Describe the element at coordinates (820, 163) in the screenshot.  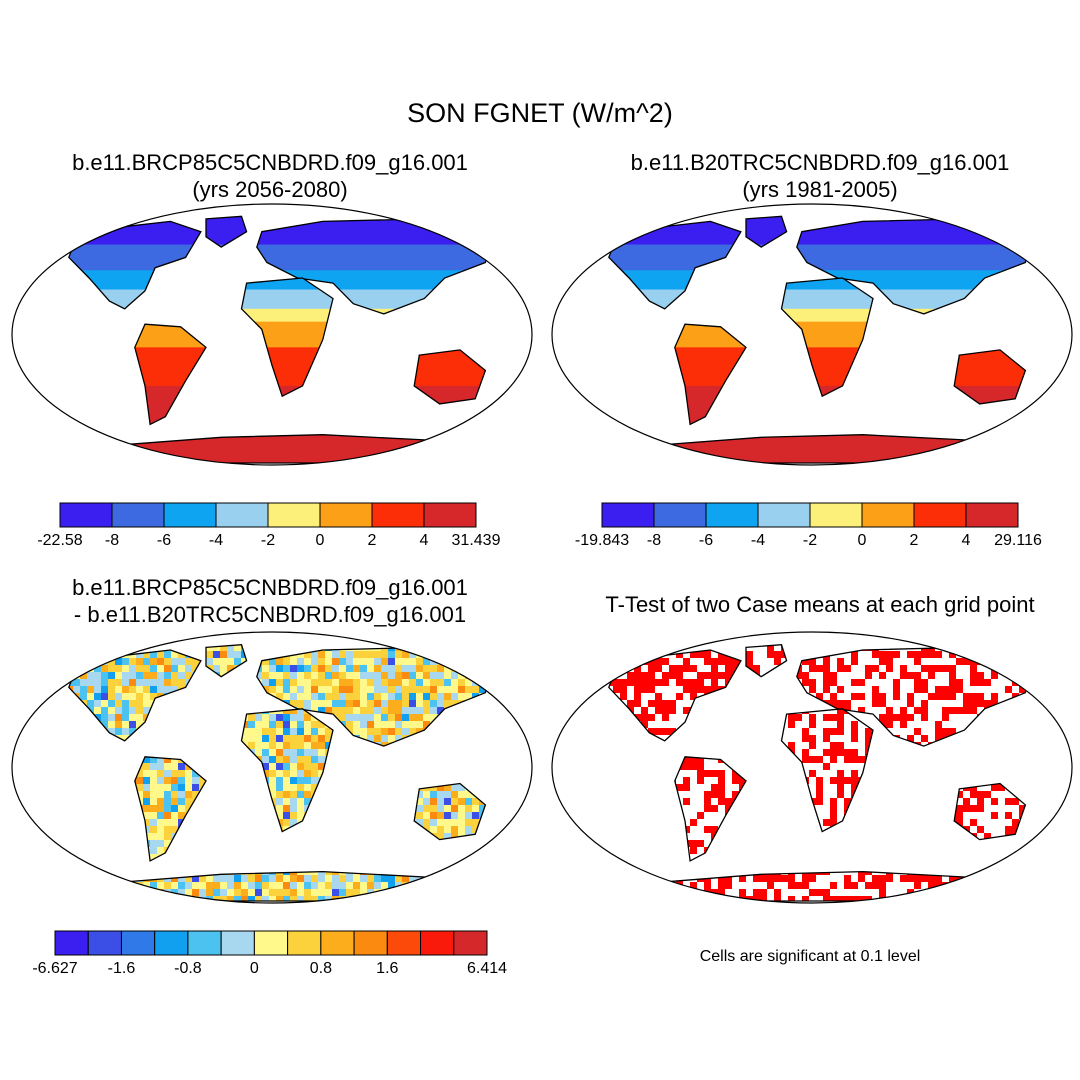
I see `panel-historical-title-line1: b.e11.B20TRC5CNBDRD.f09_g16.001` at that location.